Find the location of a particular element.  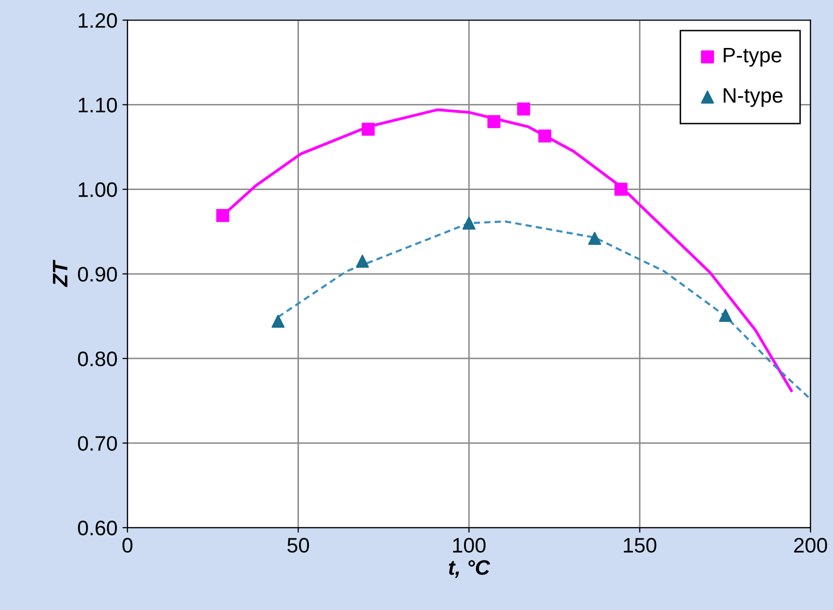

y-tick-label: 0.80 is located at coordinates (97, 358).